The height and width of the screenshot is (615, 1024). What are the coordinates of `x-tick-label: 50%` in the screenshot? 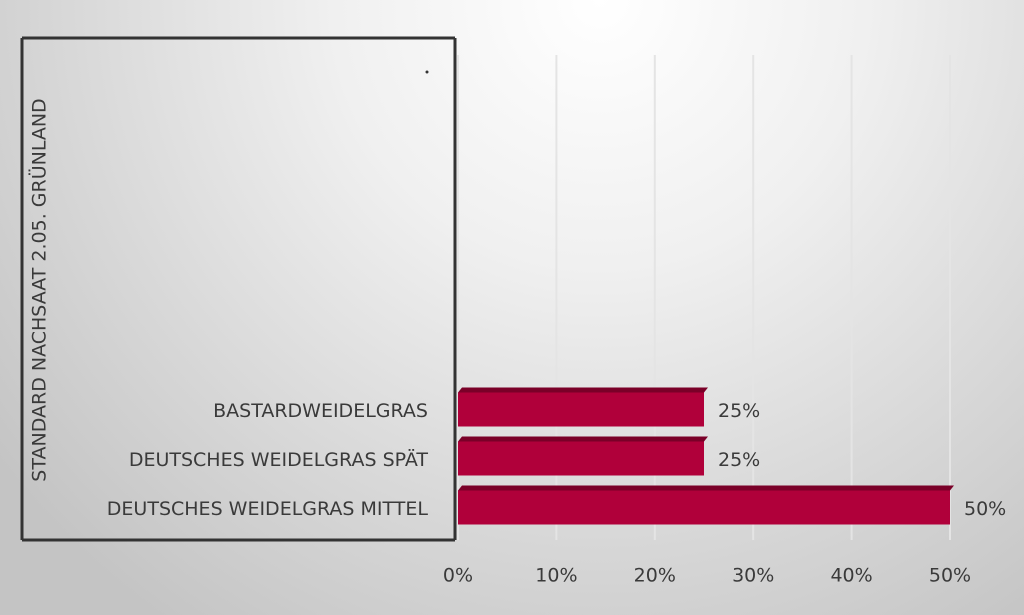 It's located at (950, 576).